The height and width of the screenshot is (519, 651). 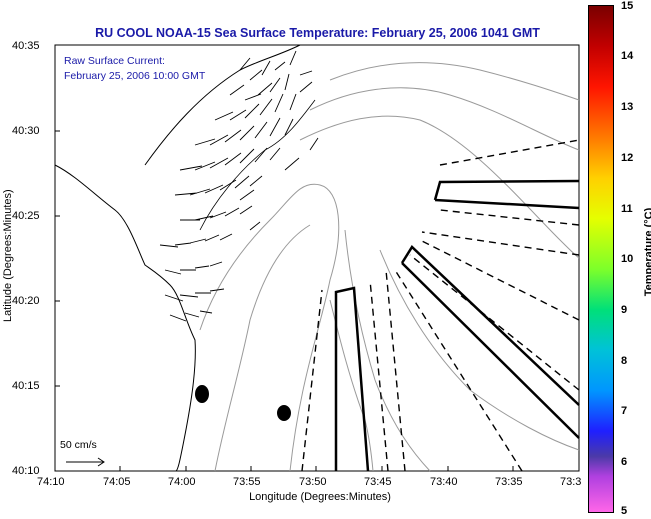 What do you see at coordinates (627, 209) in the screenshot?
I see `colorbar-tick: 11` at bounding box center [627, 209].